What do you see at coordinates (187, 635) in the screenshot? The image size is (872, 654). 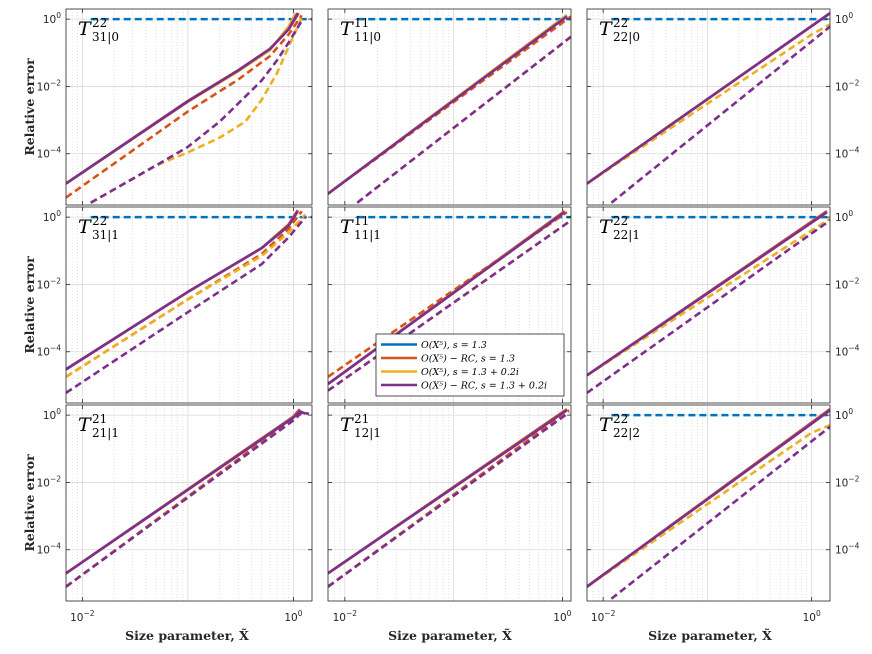 I see `xlabel-col1: Size parameter, X̃` at bounding box center [187, 635].